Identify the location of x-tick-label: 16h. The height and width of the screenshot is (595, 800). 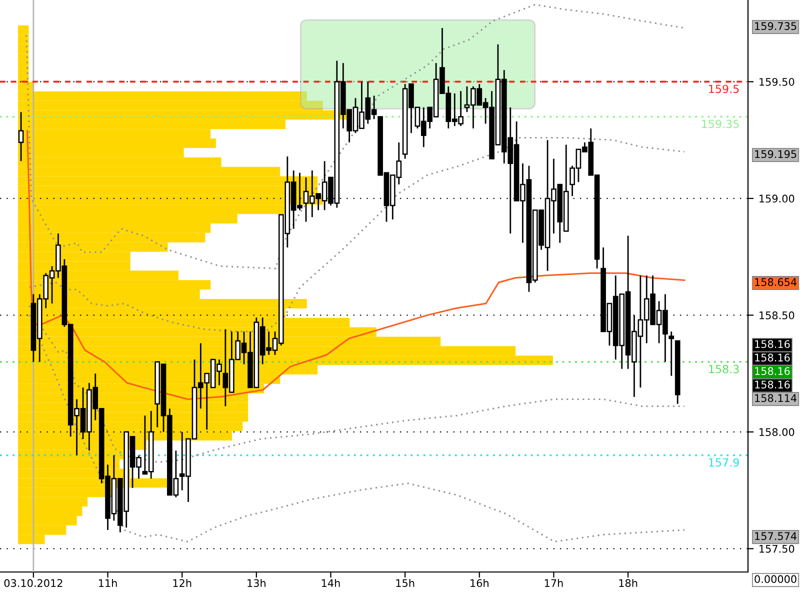
(479, 583).